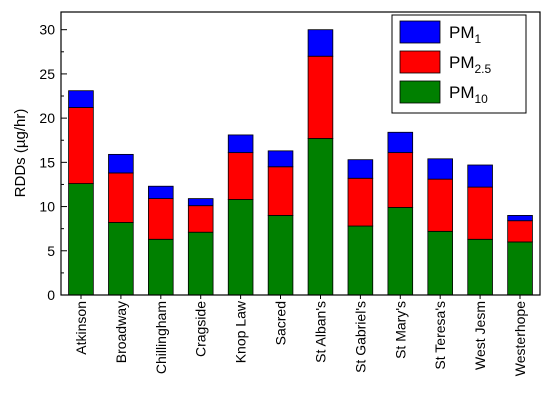  I want to click on legend-label-pm10: PM10, so click(468, 94).